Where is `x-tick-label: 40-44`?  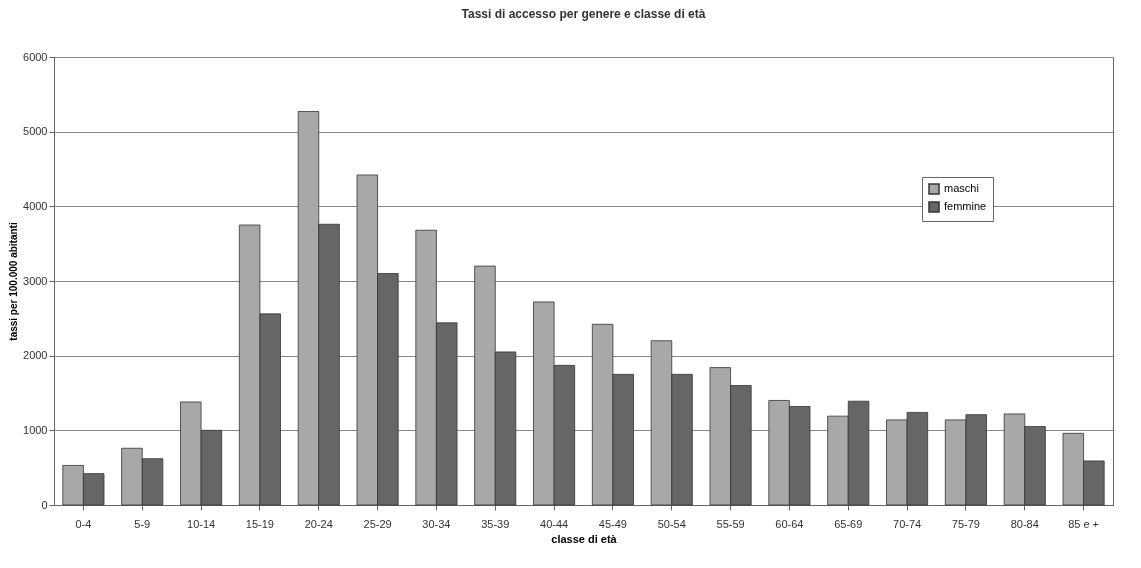
x-tick-label: 40-44 is located at coordinates (554, 523).